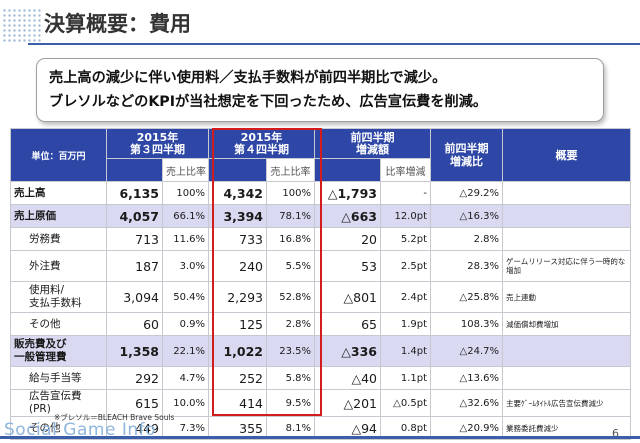  I want to click on cell-rdiff: -, so click(405, 193).